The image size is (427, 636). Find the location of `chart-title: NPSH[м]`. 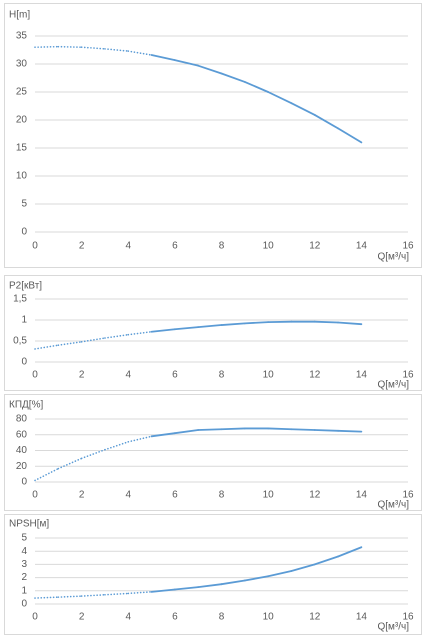

chart-title: NPSH[м] is located at coordinates (29, 524).